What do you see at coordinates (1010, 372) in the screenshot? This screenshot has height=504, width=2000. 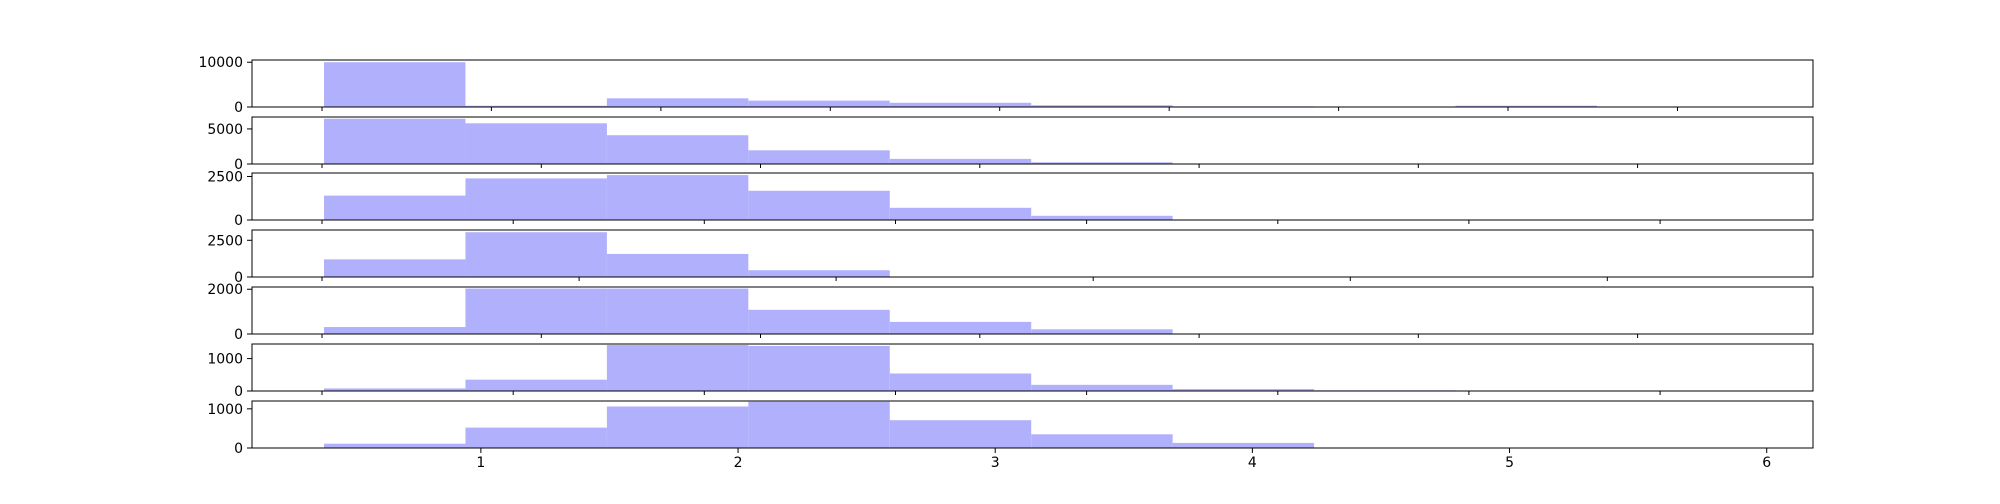 I see `panel-6: 0 1000` at bounding box center [1010, 372].